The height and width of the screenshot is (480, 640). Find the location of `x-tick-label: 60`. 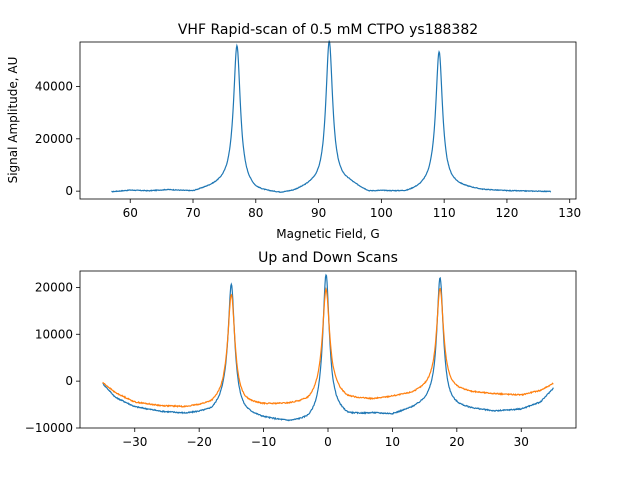

x-tick-label: 60 is located at coordinates (130, 213).